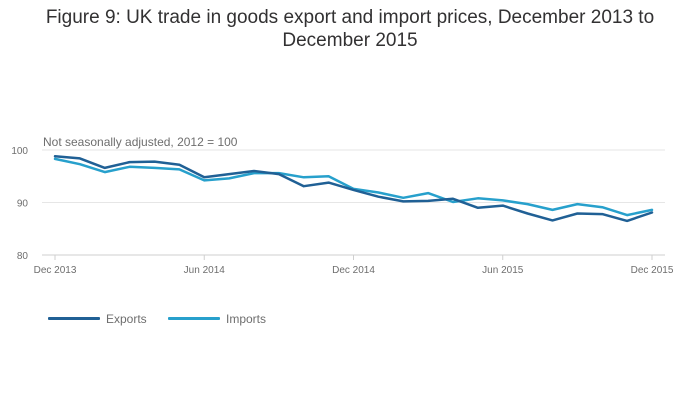 The width and height of the screenshot is (700, 404). Describe the element at coordinates (353, 270) in the screenshot. I see `x-tick-label: Dec 2014` at that location.